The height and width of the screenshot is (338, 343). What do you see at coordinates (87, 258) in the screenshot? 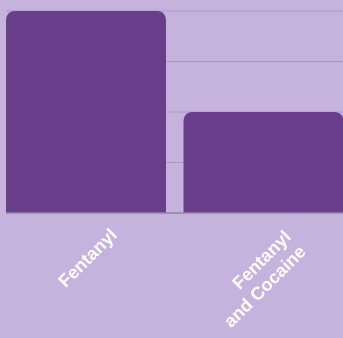
I see `x-tick-label: Fentanyl` at bounding box center [87, 258].